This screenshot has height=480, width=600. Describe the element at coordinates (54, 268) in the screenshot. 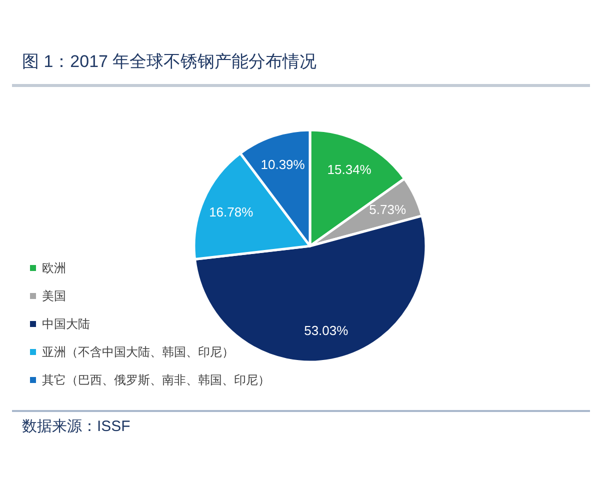

I see `legend-label: 欧洲` at that location.